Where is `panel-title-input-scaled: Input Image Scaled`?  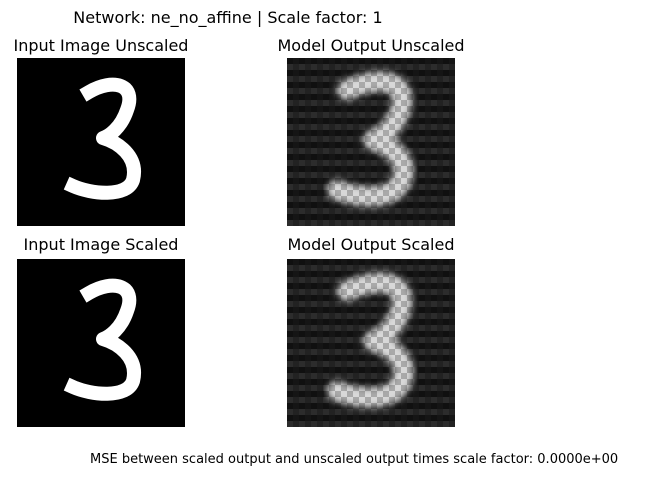 panel-title-input-scaled: Input Image Scaled is located at coordinates (101, 244).